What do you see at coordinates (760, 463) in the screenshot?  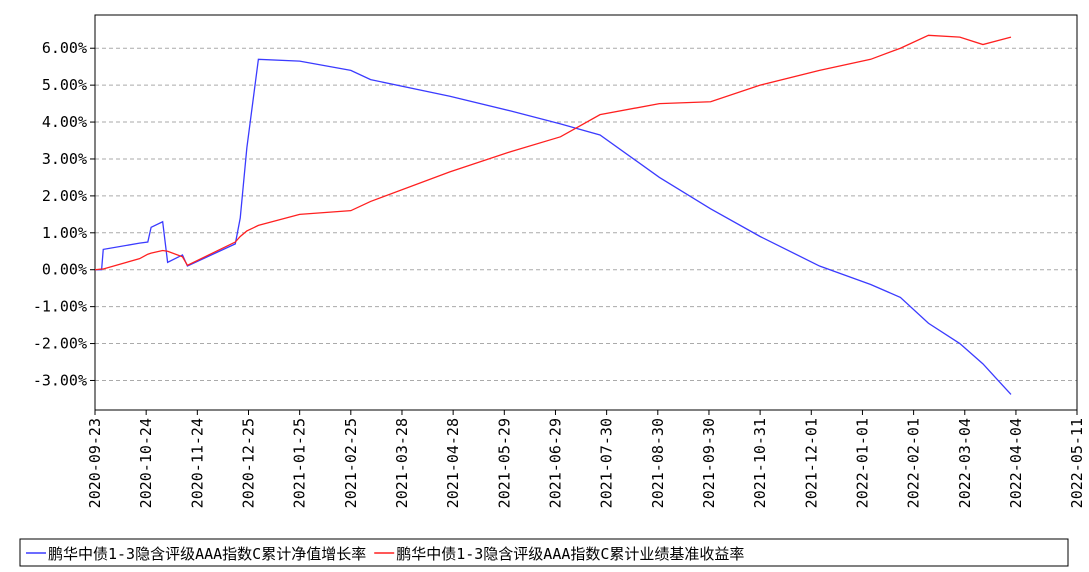 I see `x-tick-label: 2021-10-31` at bounding box center [760, 463].